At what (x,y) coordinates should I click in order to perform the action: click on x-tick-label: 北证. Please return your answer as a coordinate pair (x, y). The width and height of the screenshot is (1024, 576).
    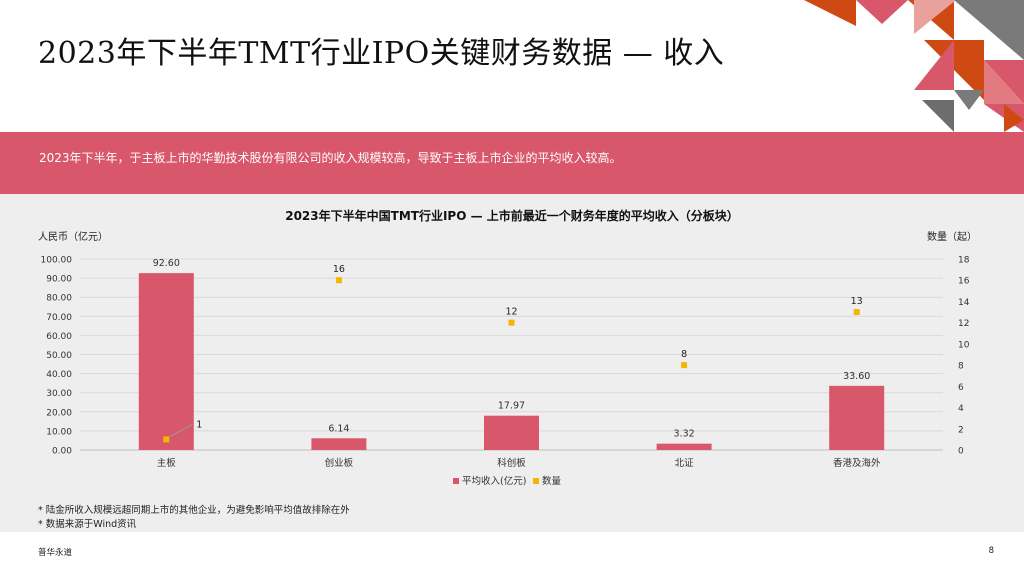
    Looking at the image, I should click on (685, 463).